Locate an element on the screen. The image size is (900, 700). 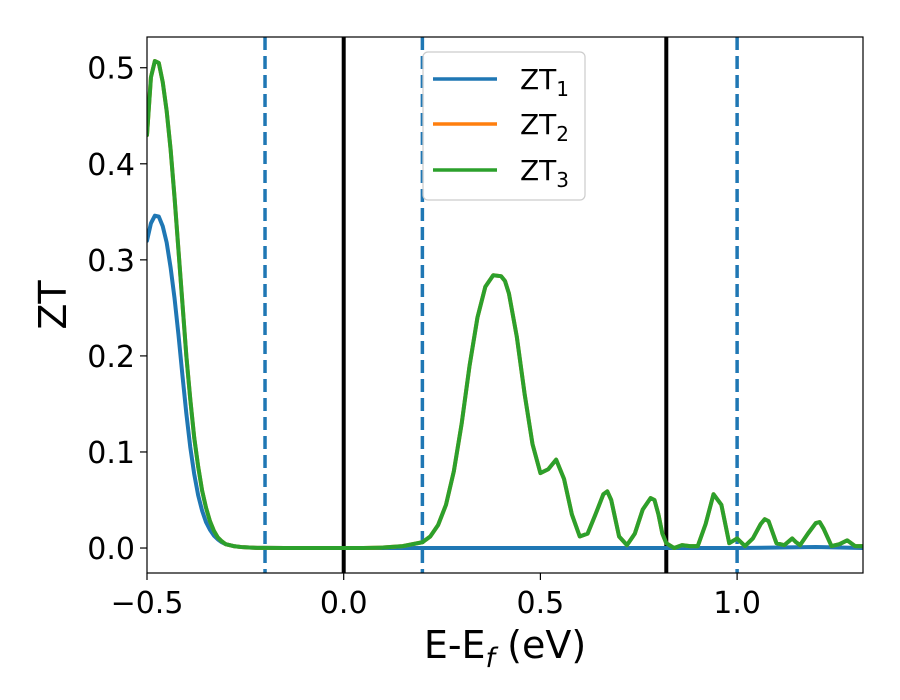
y-tick-label: 0.5 is located at coordinates (111, 69).